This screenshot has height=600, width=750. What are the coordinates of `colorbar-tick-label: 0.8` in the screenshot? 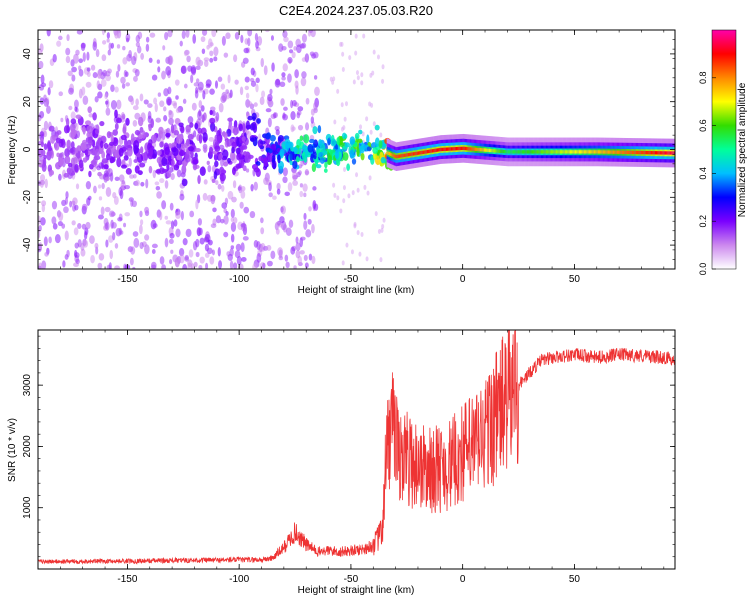 It's located at (703, 78).